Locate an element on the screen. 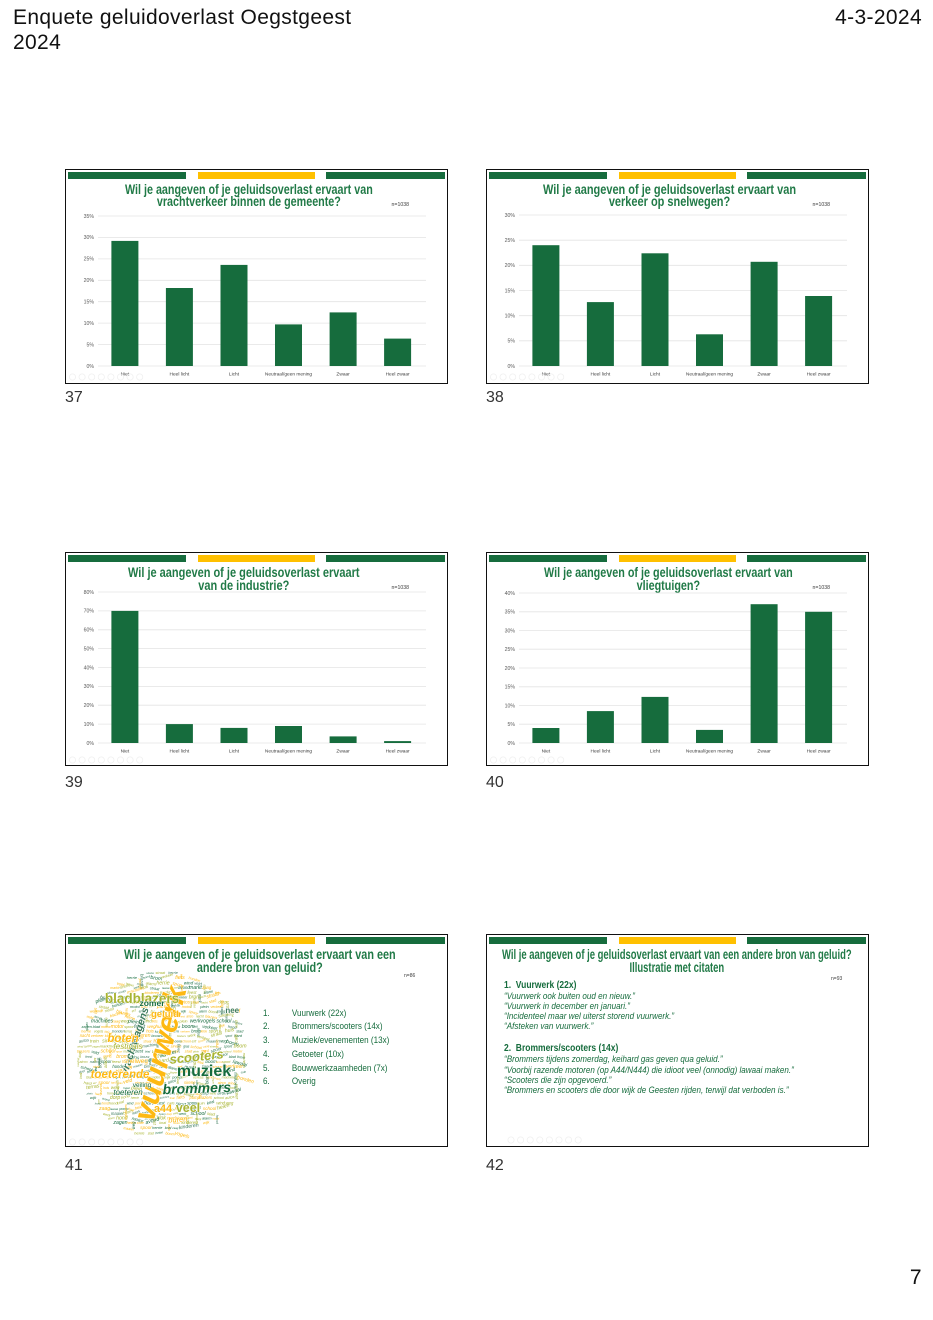 The height and width of the screenshot is (1320, 933). svg-text: wind is located at coordinates (236, 1023).